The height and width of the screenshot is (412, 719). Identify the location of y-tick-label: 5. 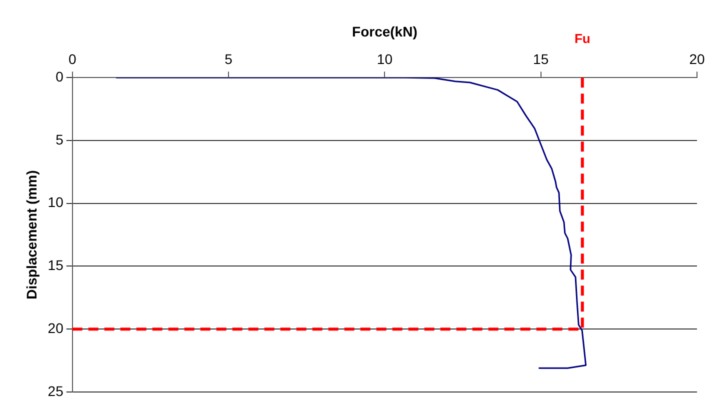
(60, 139).